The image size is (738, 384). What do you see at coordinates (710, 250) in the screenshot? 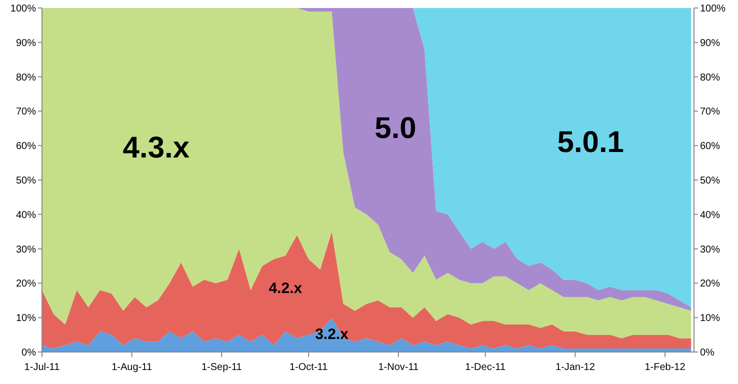
I see `y2-tick-label: 30%` at bounding box center [710, 250].